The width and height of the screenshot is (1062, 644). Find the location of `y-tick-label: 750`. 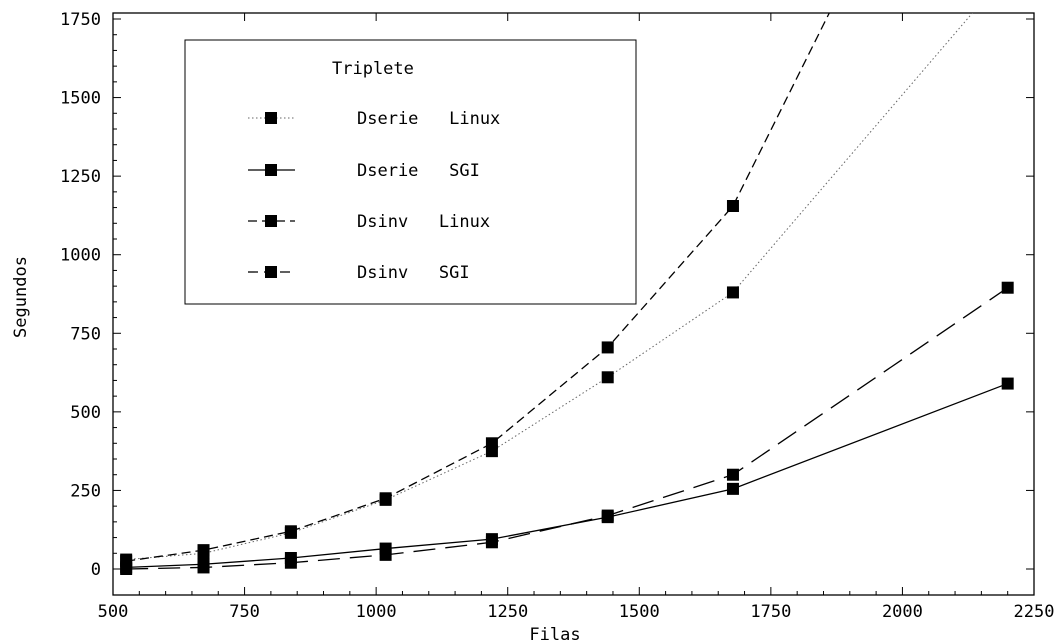

y-tick-label: 750 is located at coordinates (85, 334).